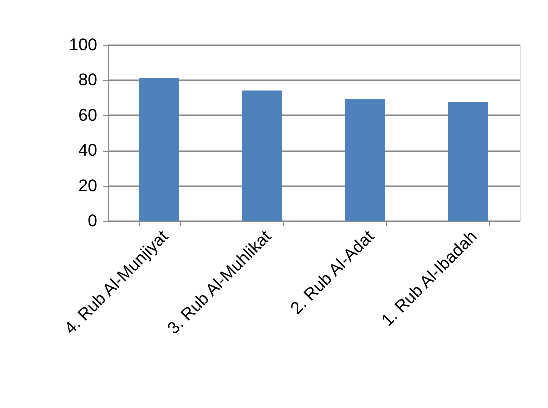 The width and height of the screenshot is (548, 408). I want to click on y-tick-label: 80, so click(88, 80).